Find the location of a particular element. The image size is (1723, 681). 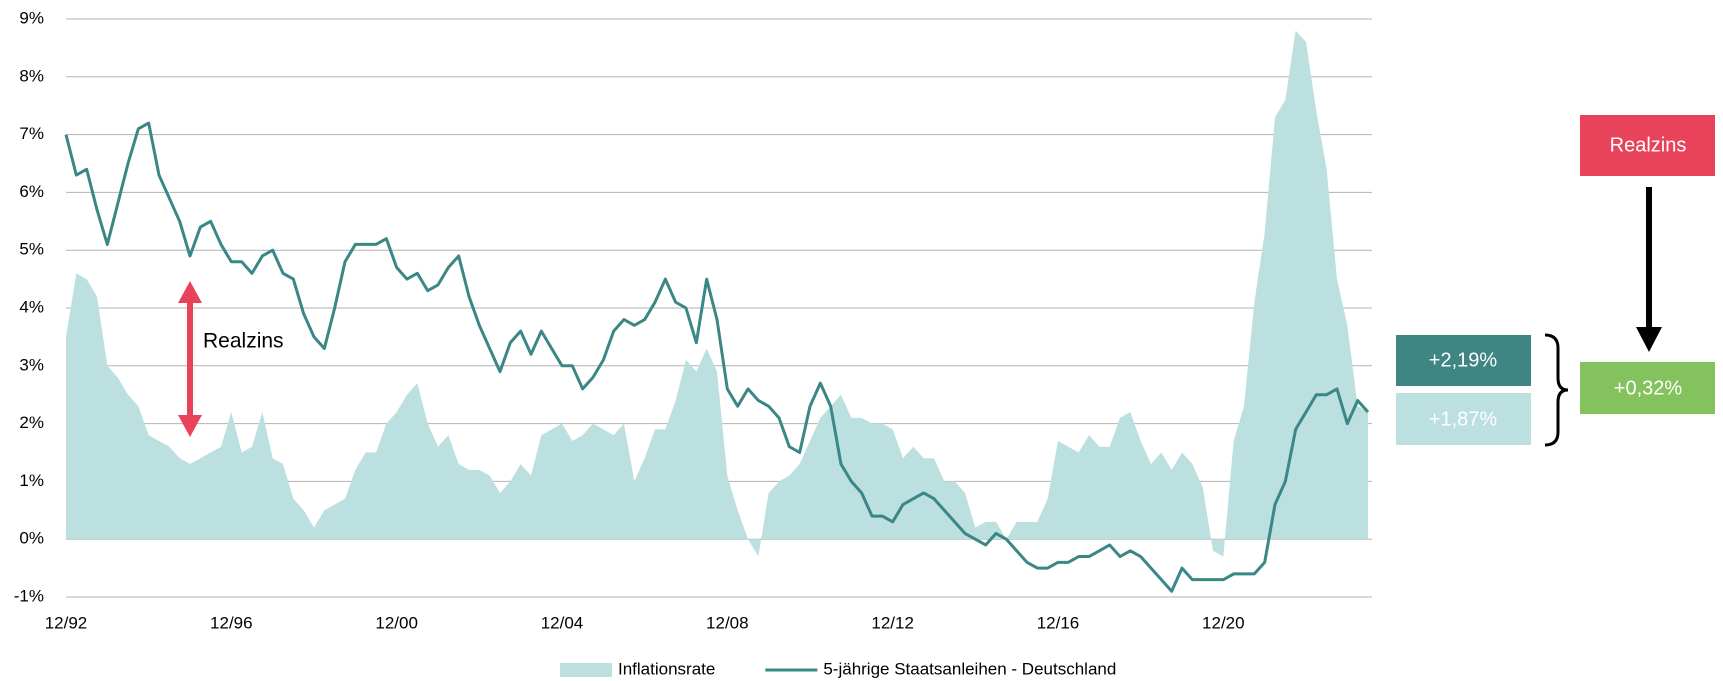

y-tick-label: 5% is located at coordinates (31, 249).